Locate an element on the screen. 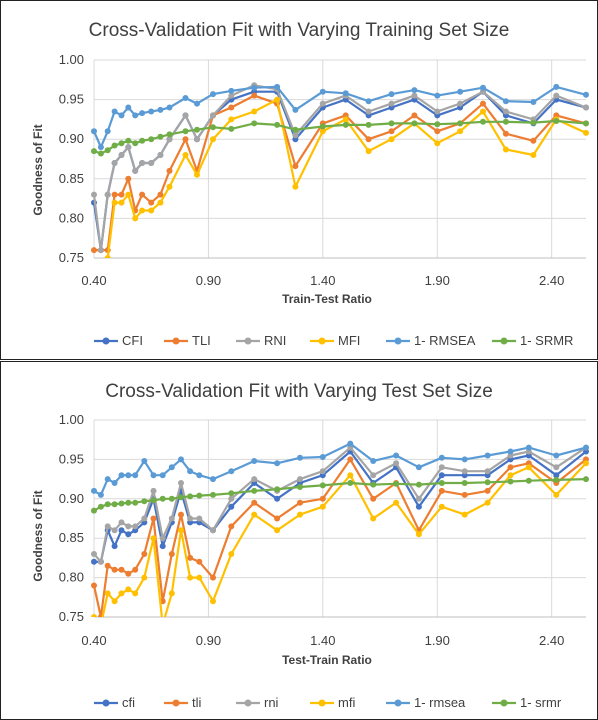 This screenshot has width=598, height=720. legend-item: CFI is located at coordinates (118, 340).